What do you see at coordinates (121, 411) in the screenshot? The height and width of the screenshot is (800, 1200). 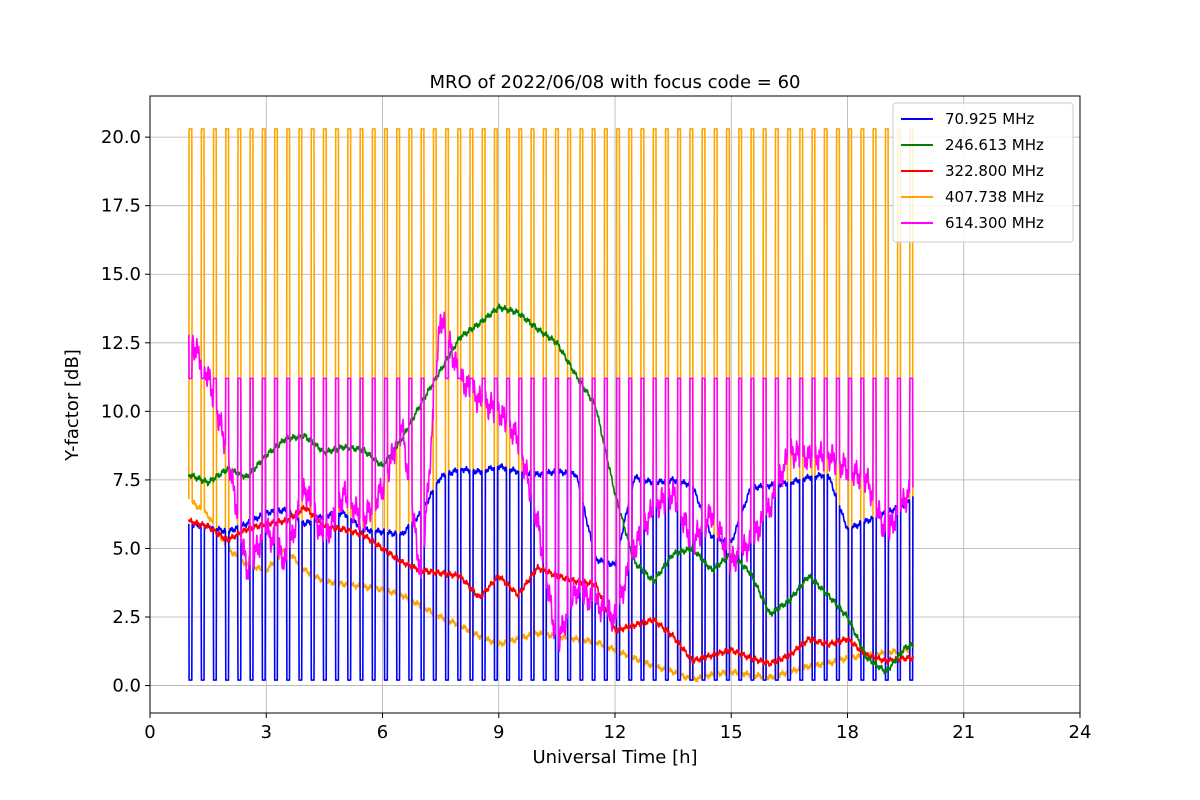 I see `y-tick-label: 10.0` at bounding box center [121, 411].